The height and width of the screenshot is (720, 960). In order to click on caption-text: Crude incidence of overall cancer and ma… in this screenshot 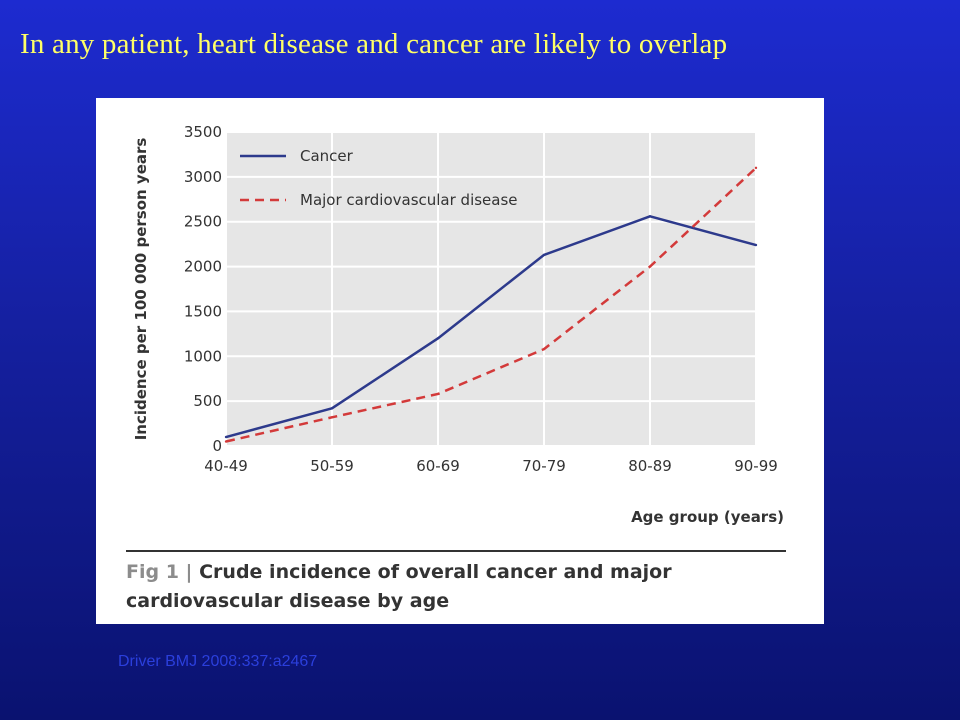, I will do `click(399, 586)`.